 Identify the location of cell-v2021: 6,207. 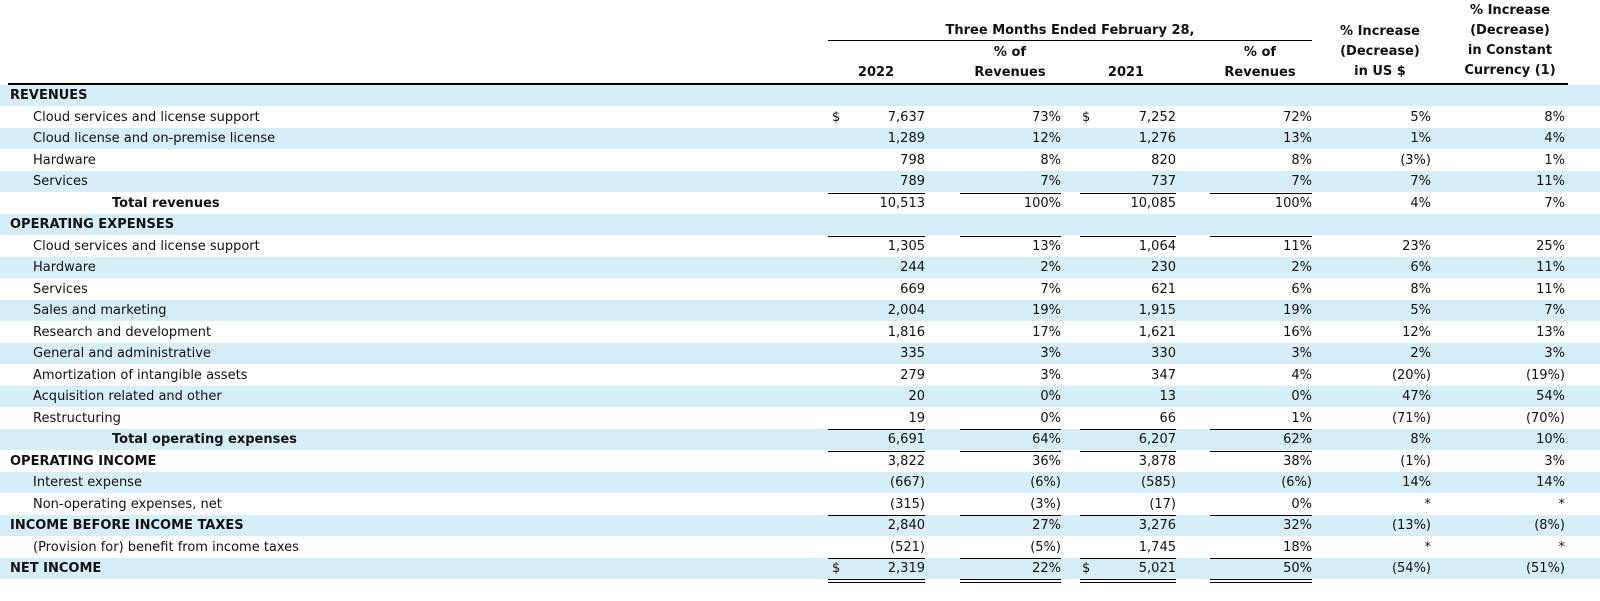
(1157, 439).